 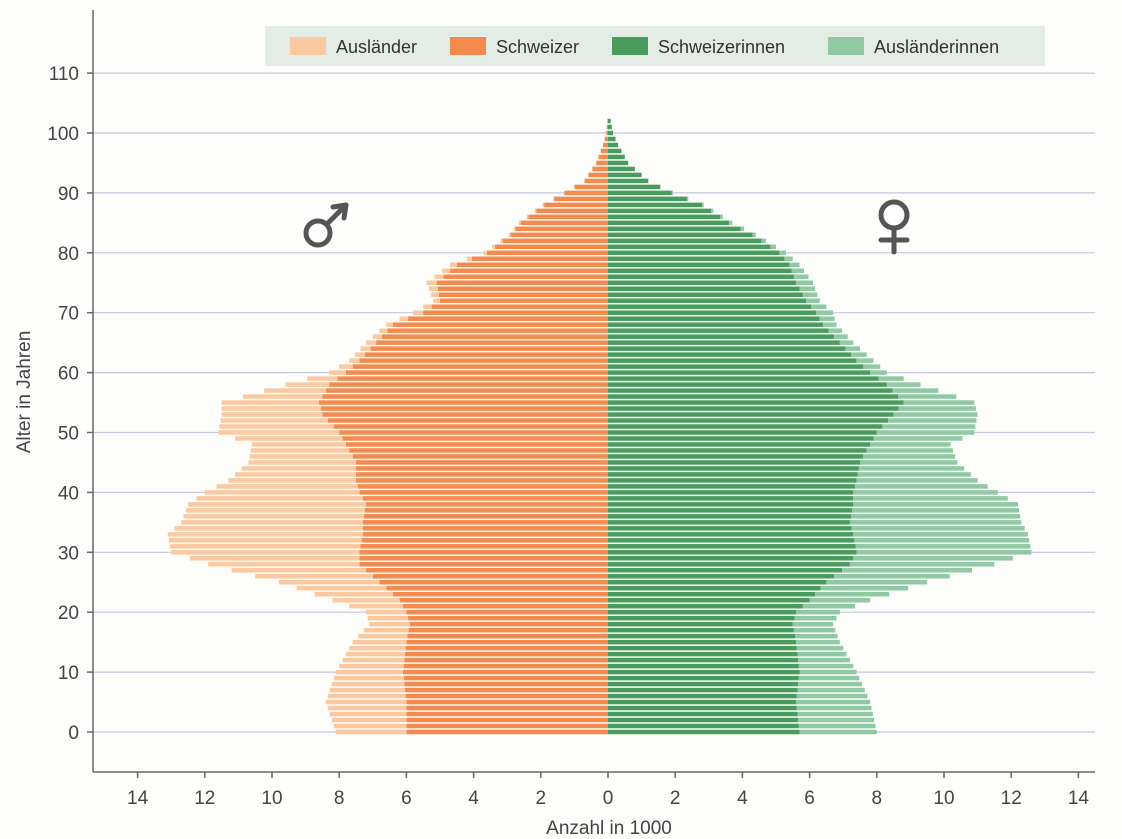 I want to click on y-tick-label: 30, so click(x=68, y=553).